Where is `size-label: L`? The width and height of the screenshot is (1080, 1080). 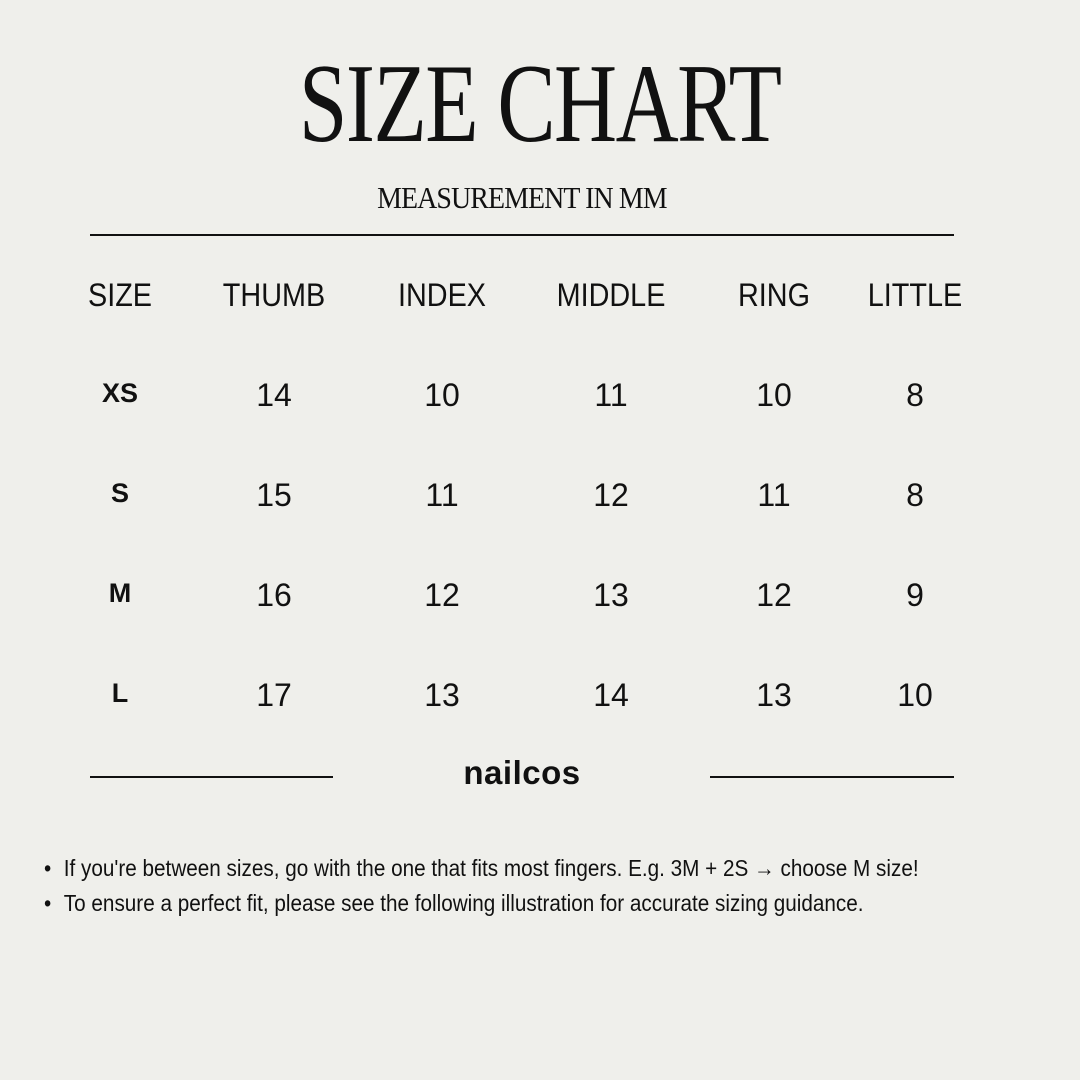
size-label: L is located at coordinates (120, 693).